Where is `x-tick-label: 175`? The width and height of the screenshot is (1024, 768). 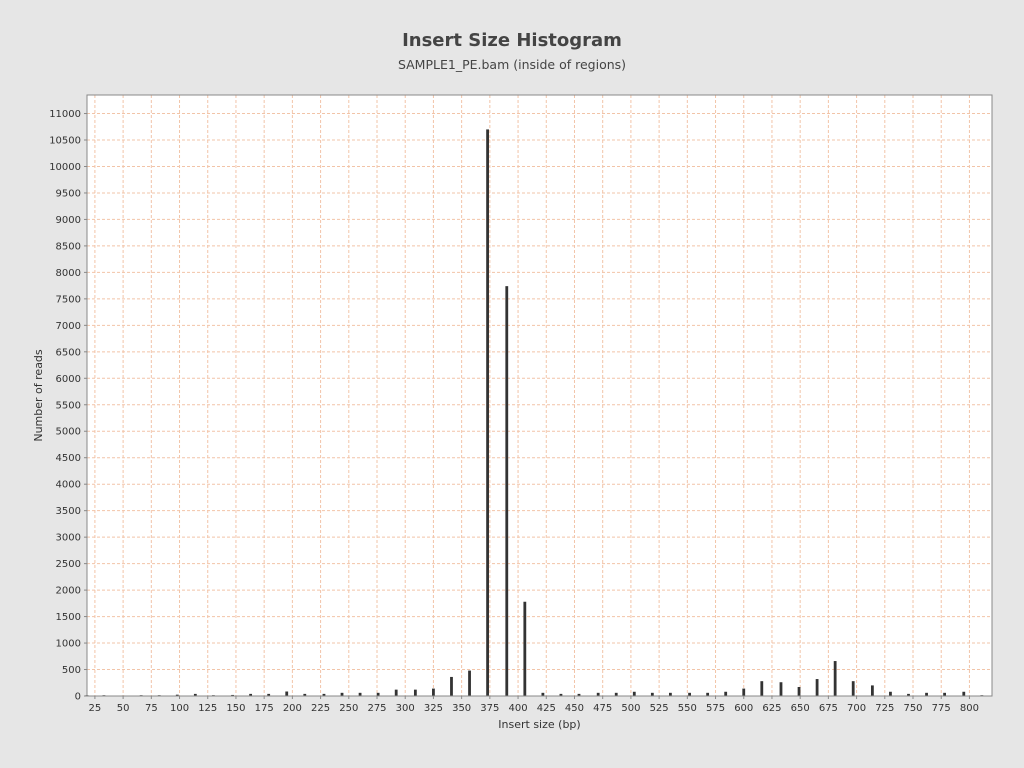 x-tick-label: 175 is located at coordinates (264, 708).